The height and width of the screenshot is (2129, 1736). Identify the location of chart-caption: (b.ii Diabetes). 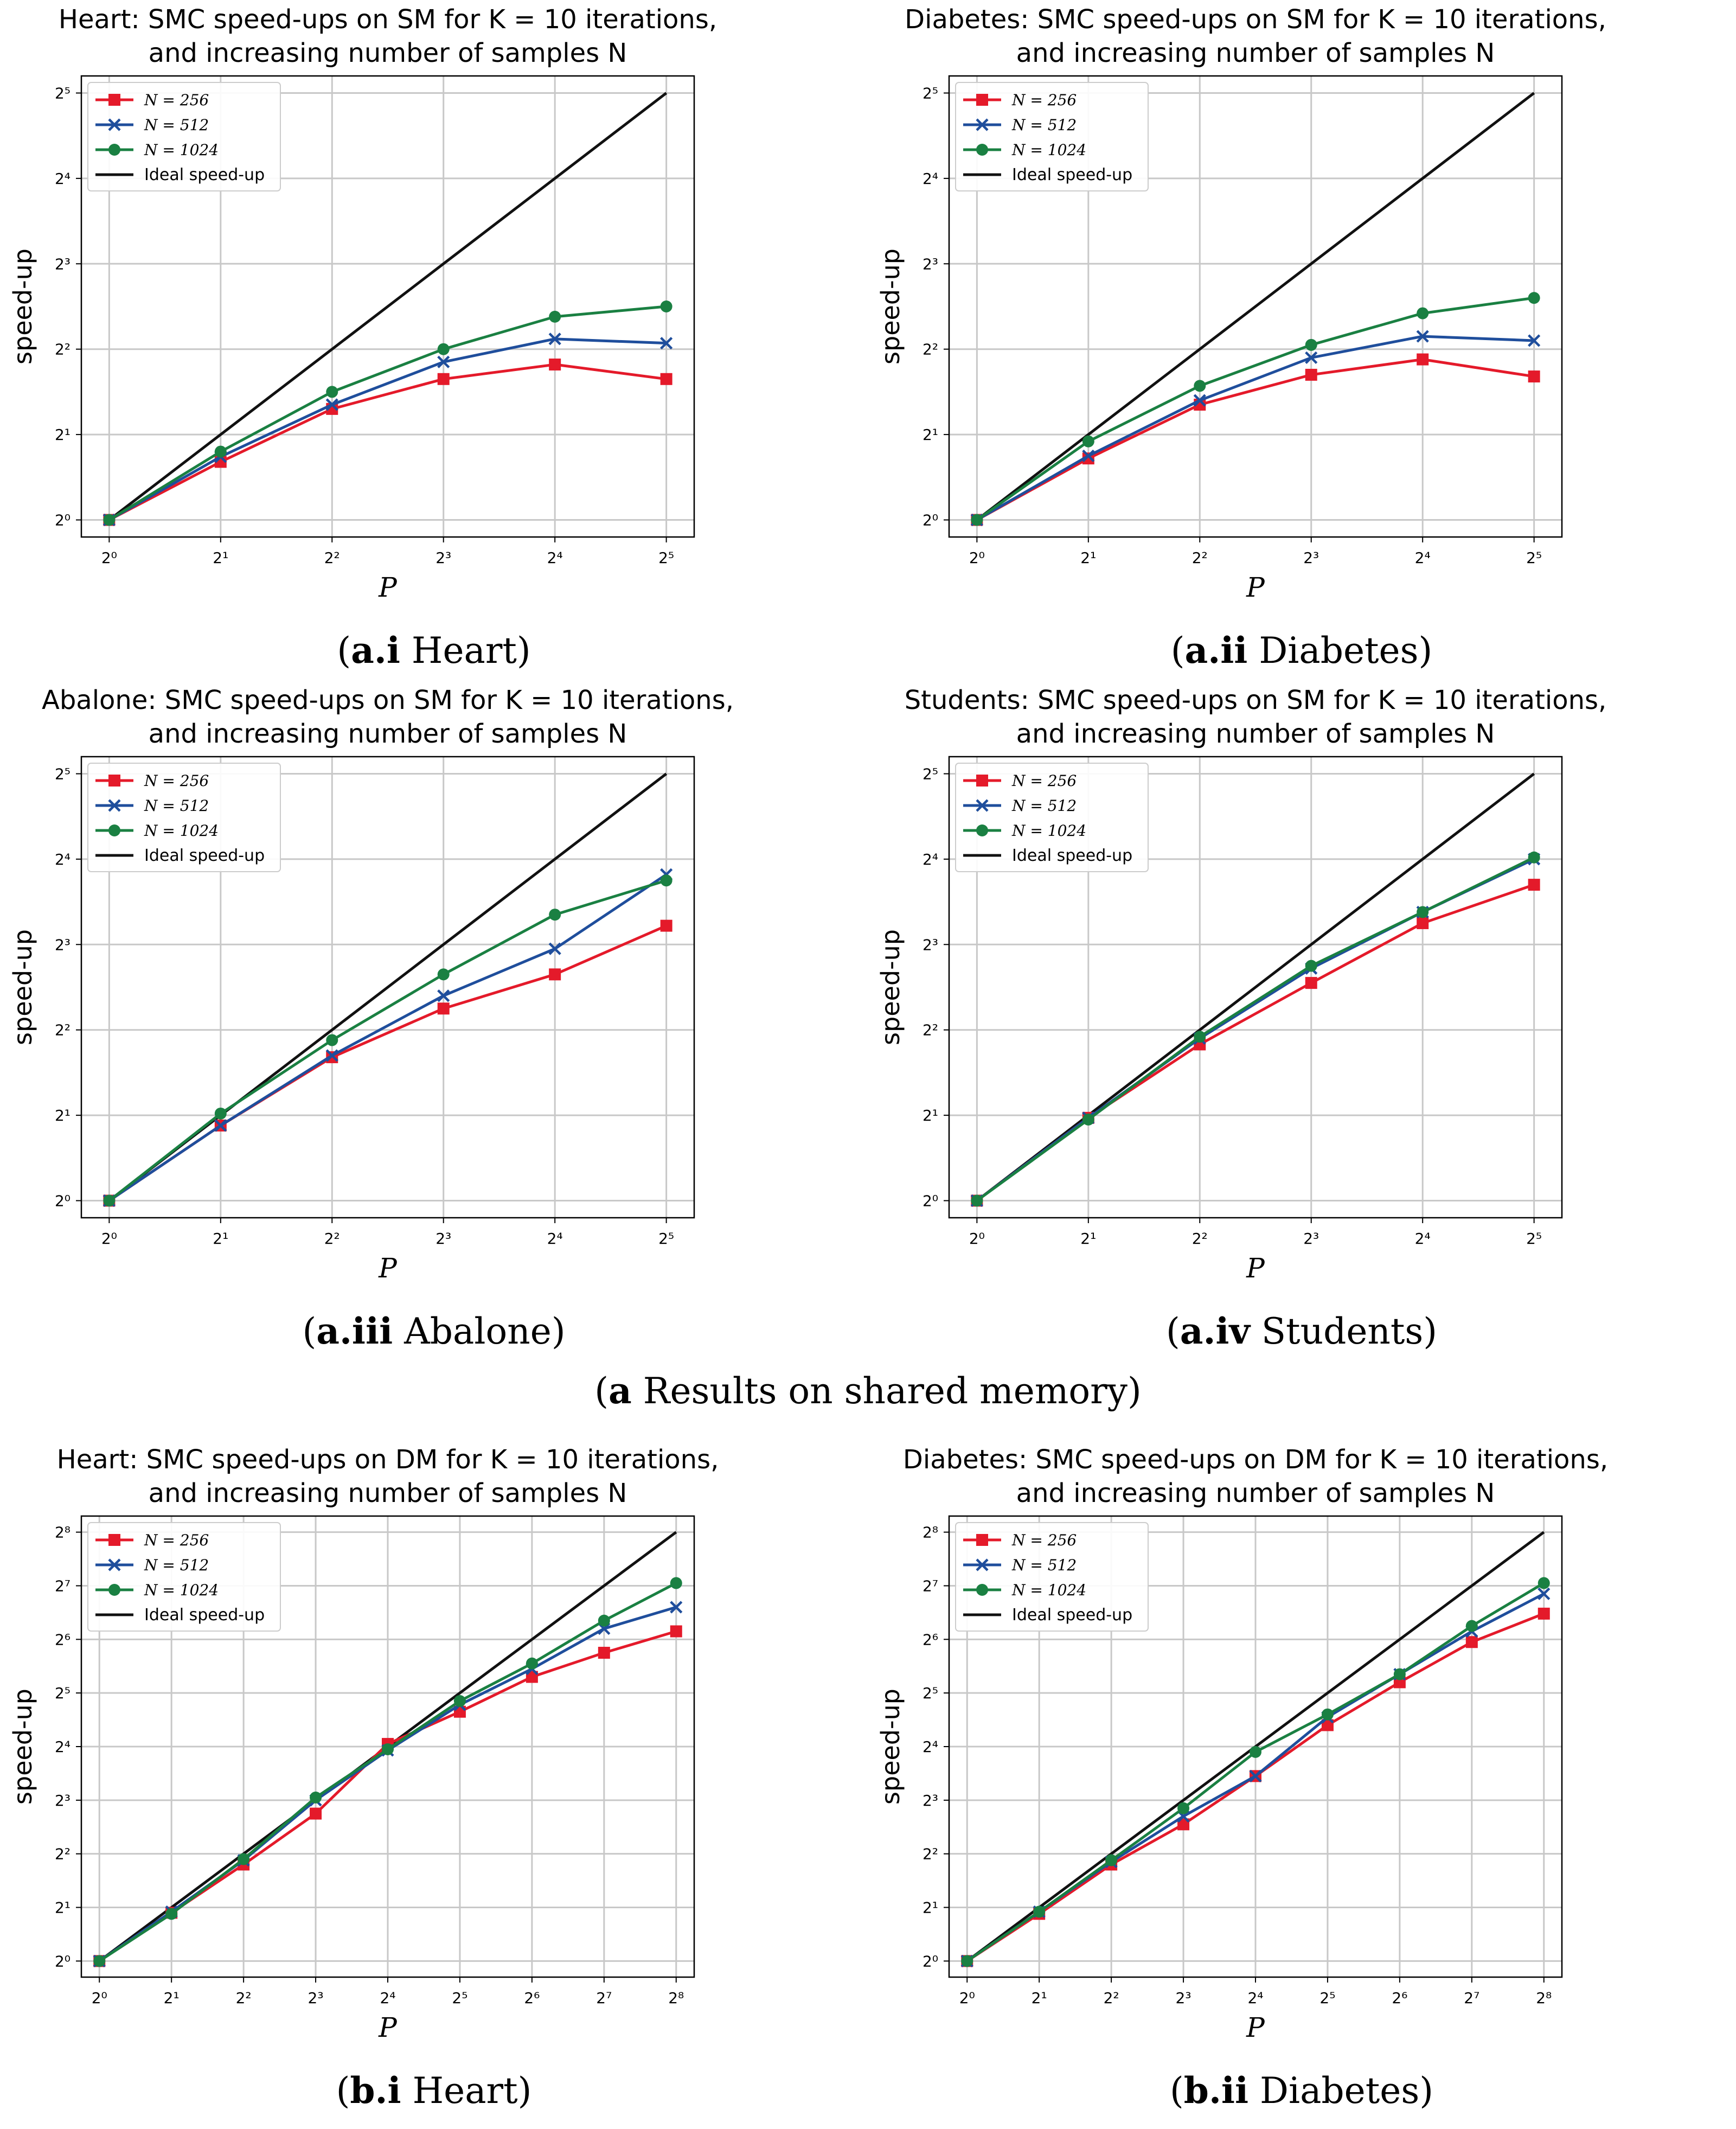
(1302, 2090).